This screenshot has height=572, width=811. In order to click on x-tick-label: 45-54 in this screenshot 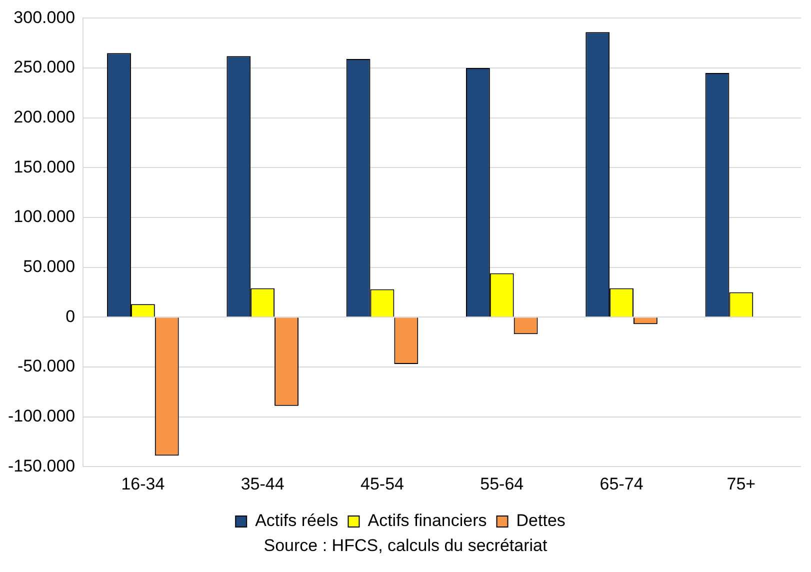, I will do `click(382, 484)`.